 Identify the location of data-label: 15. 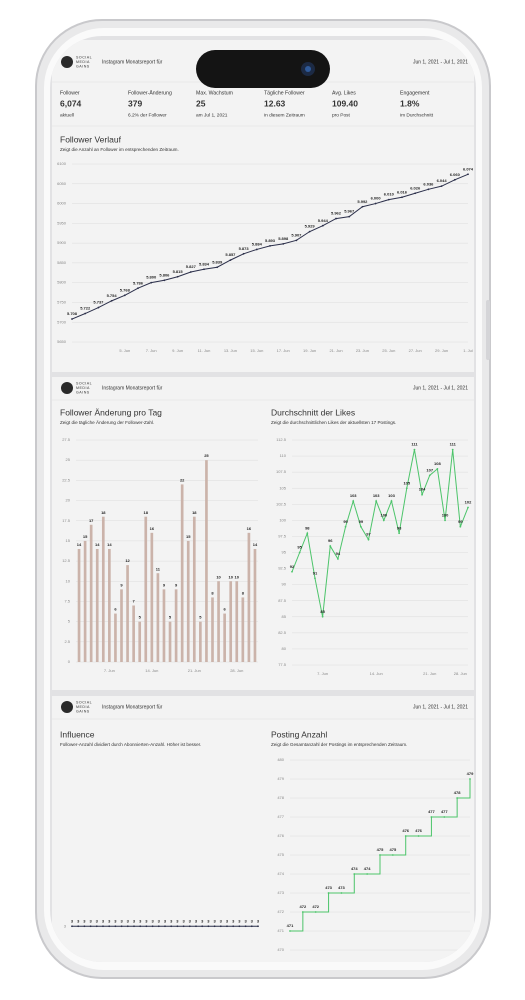
(85, 536).